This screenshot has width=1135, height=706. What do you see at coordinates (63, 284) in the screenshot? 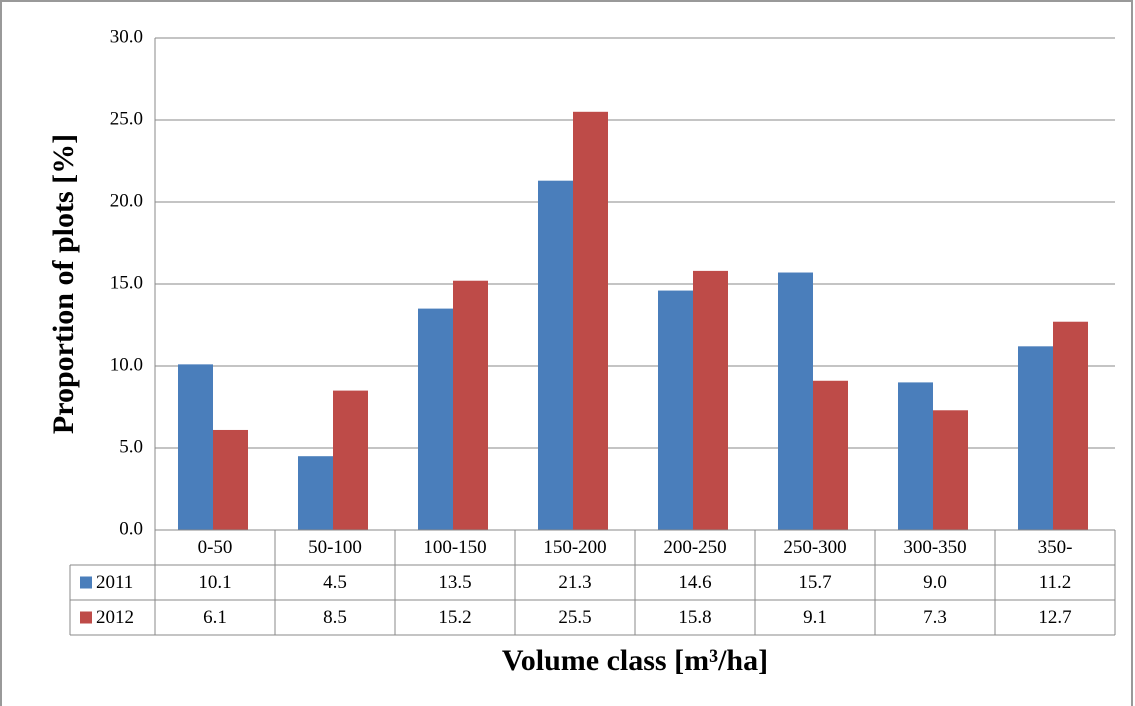
I see `y-axis-title: Proportion of plots [%]` at bounding box center [63, 284].